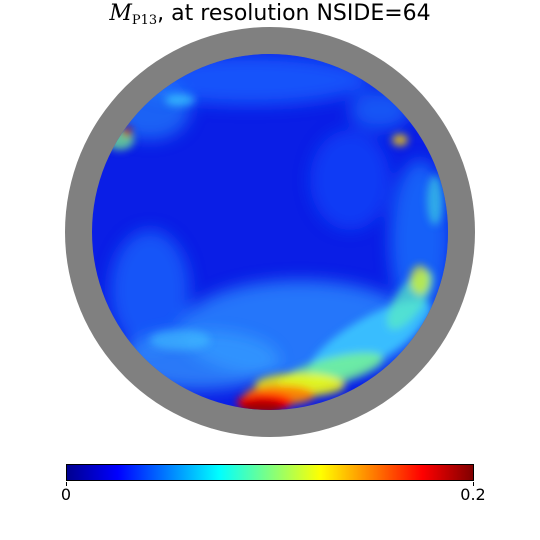  Describe the element at coordinates (66, 494) in the screenshot. I see `colorbar-min-label: 0` at that location.